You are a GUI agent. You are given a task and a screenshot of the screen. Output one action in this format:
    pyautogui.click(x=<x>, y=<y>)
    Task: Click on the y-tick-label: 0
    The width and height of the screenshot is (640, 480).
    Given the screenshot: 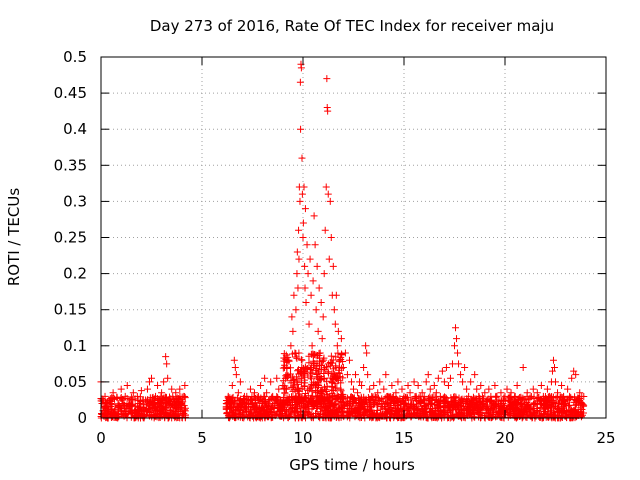 What is the action you would take?
    pyautogui.click(x=82, y=418)
    